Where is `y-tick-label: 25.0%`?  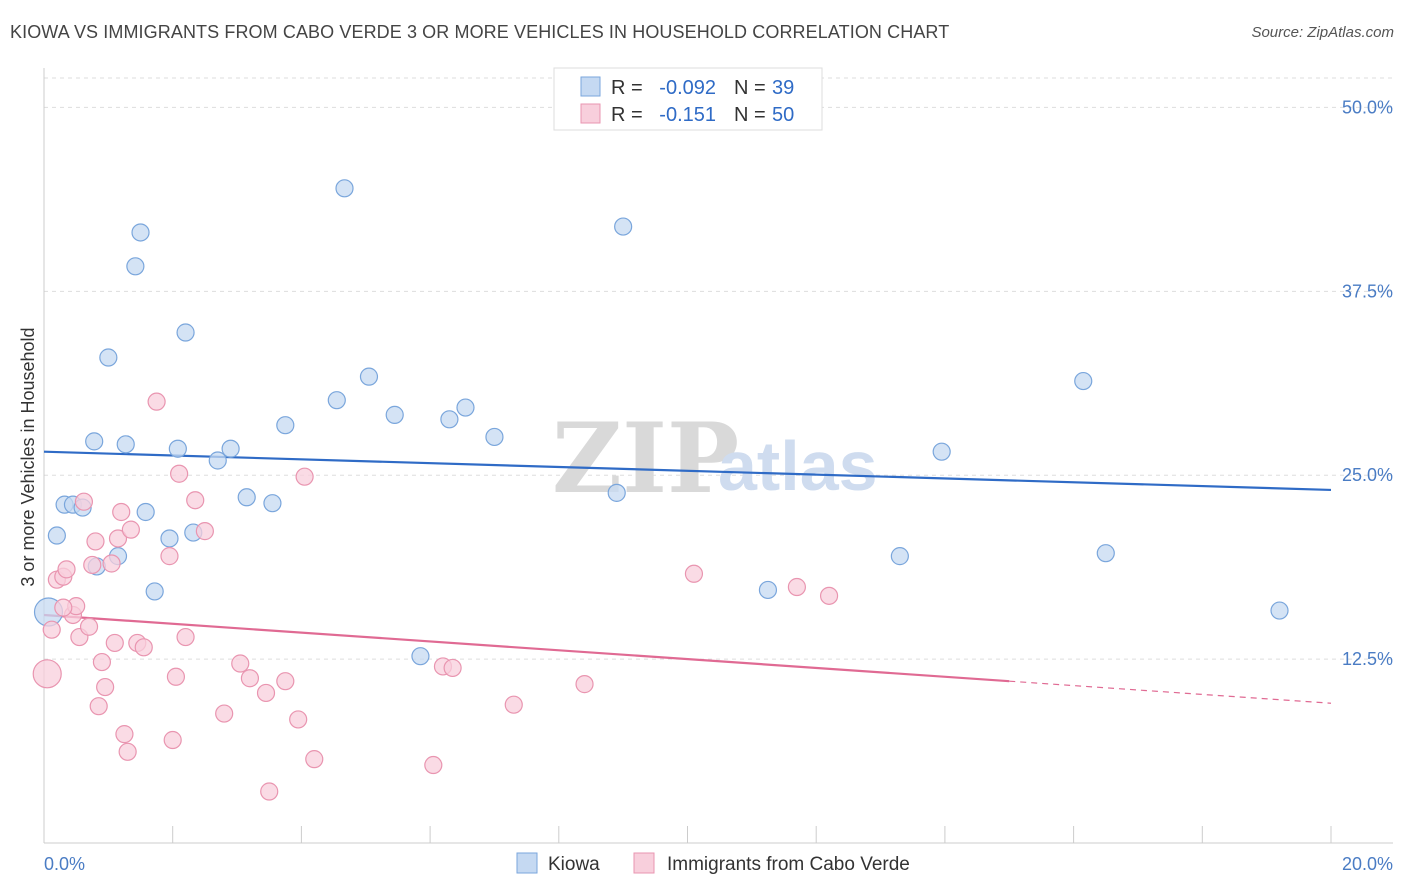
y-tick-label: 25.0% is located at coordinates (1367, 475).